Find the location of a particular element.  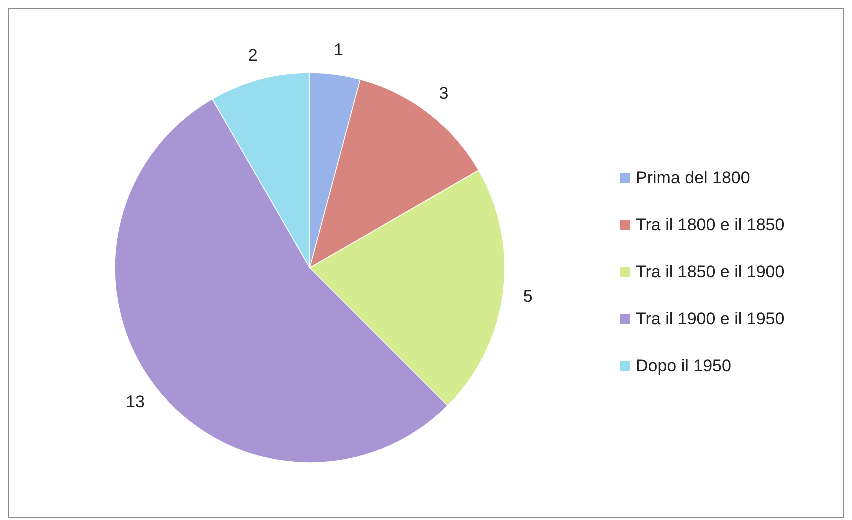

legend-label: Prima del 1800 is located at coordinates (693, 178).